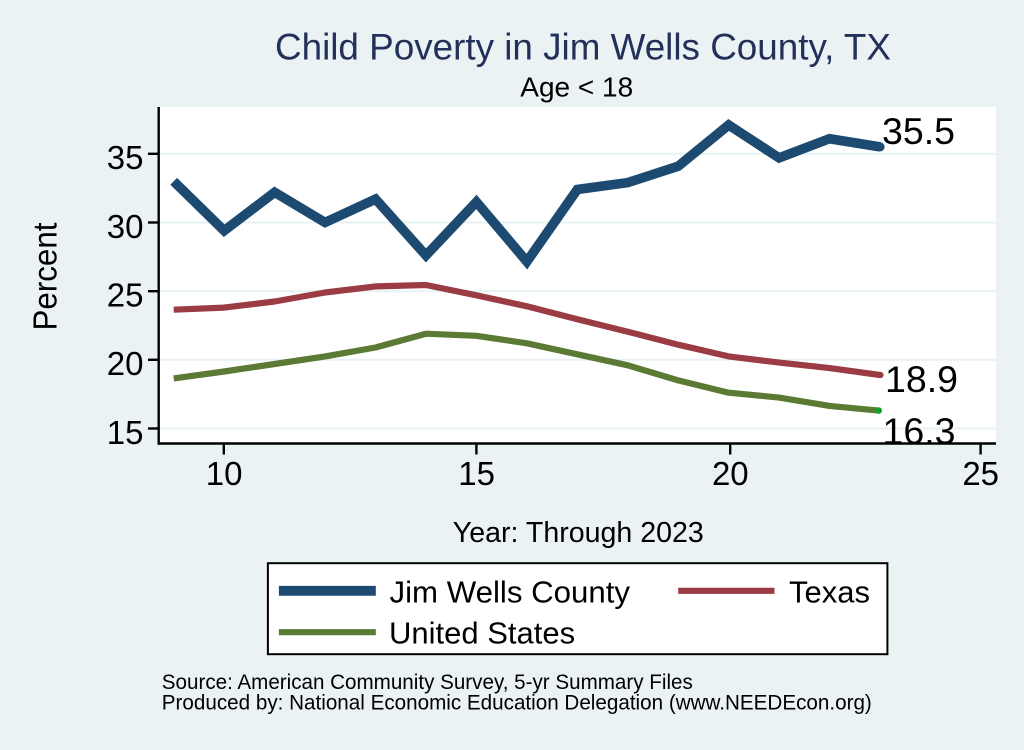 This screenshot has width=1024, height=750. What do you see at coordinates (45, 277) in the screenshot?
I see `svg-text: Percent` at bounding box center [45, 277].